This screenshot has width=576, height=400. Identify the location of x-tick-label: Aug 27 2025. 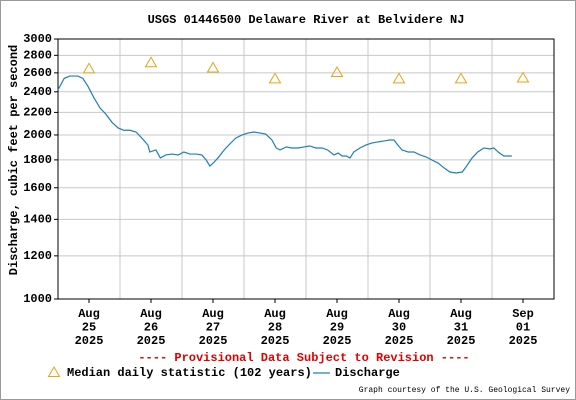
(213, 327).